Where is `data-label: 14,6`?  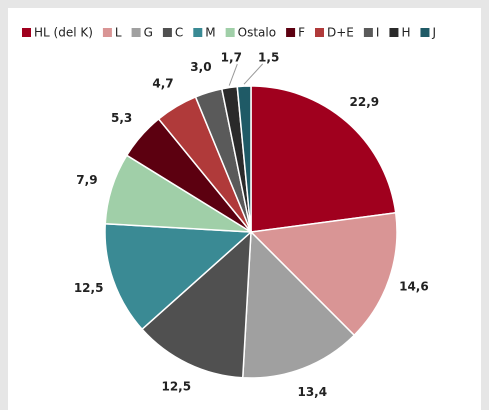
data-label: 14,6 is located at coordinates (414, 287).